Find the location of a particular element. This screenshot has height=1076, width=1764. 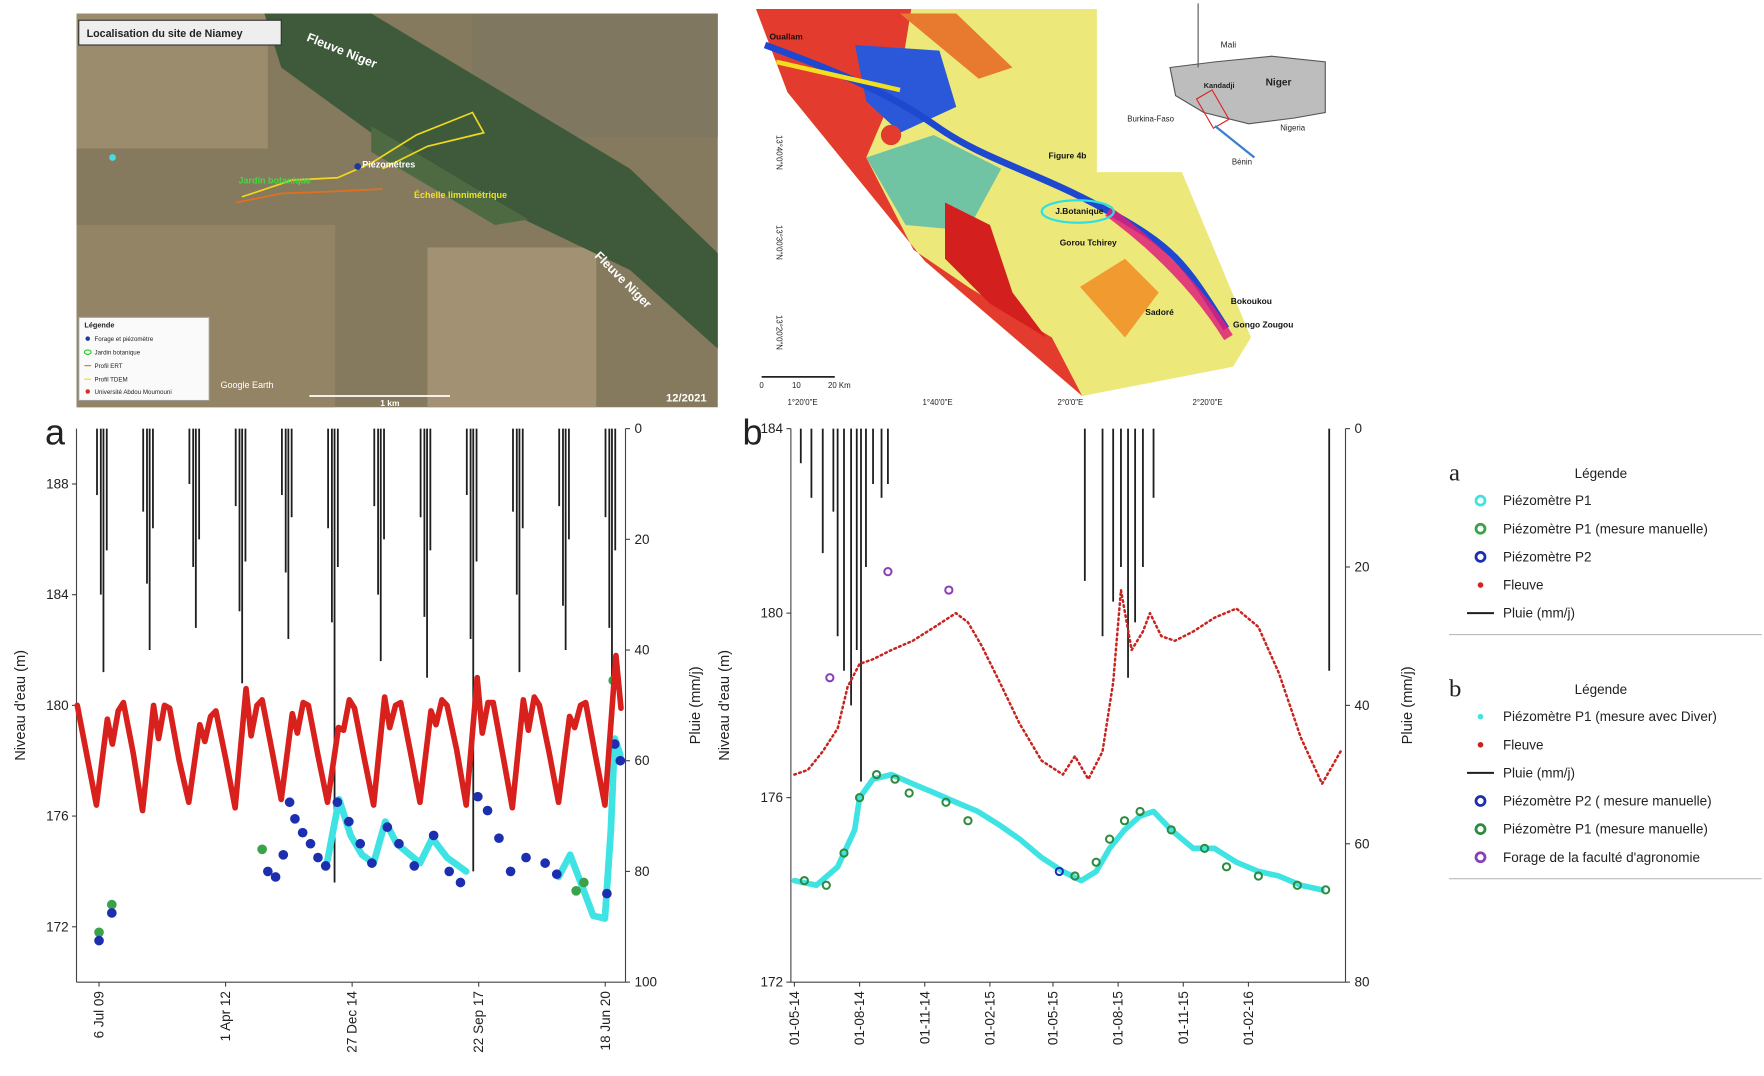

legend-label: Piézomètre P2 is located at coordinates (1547, 556).